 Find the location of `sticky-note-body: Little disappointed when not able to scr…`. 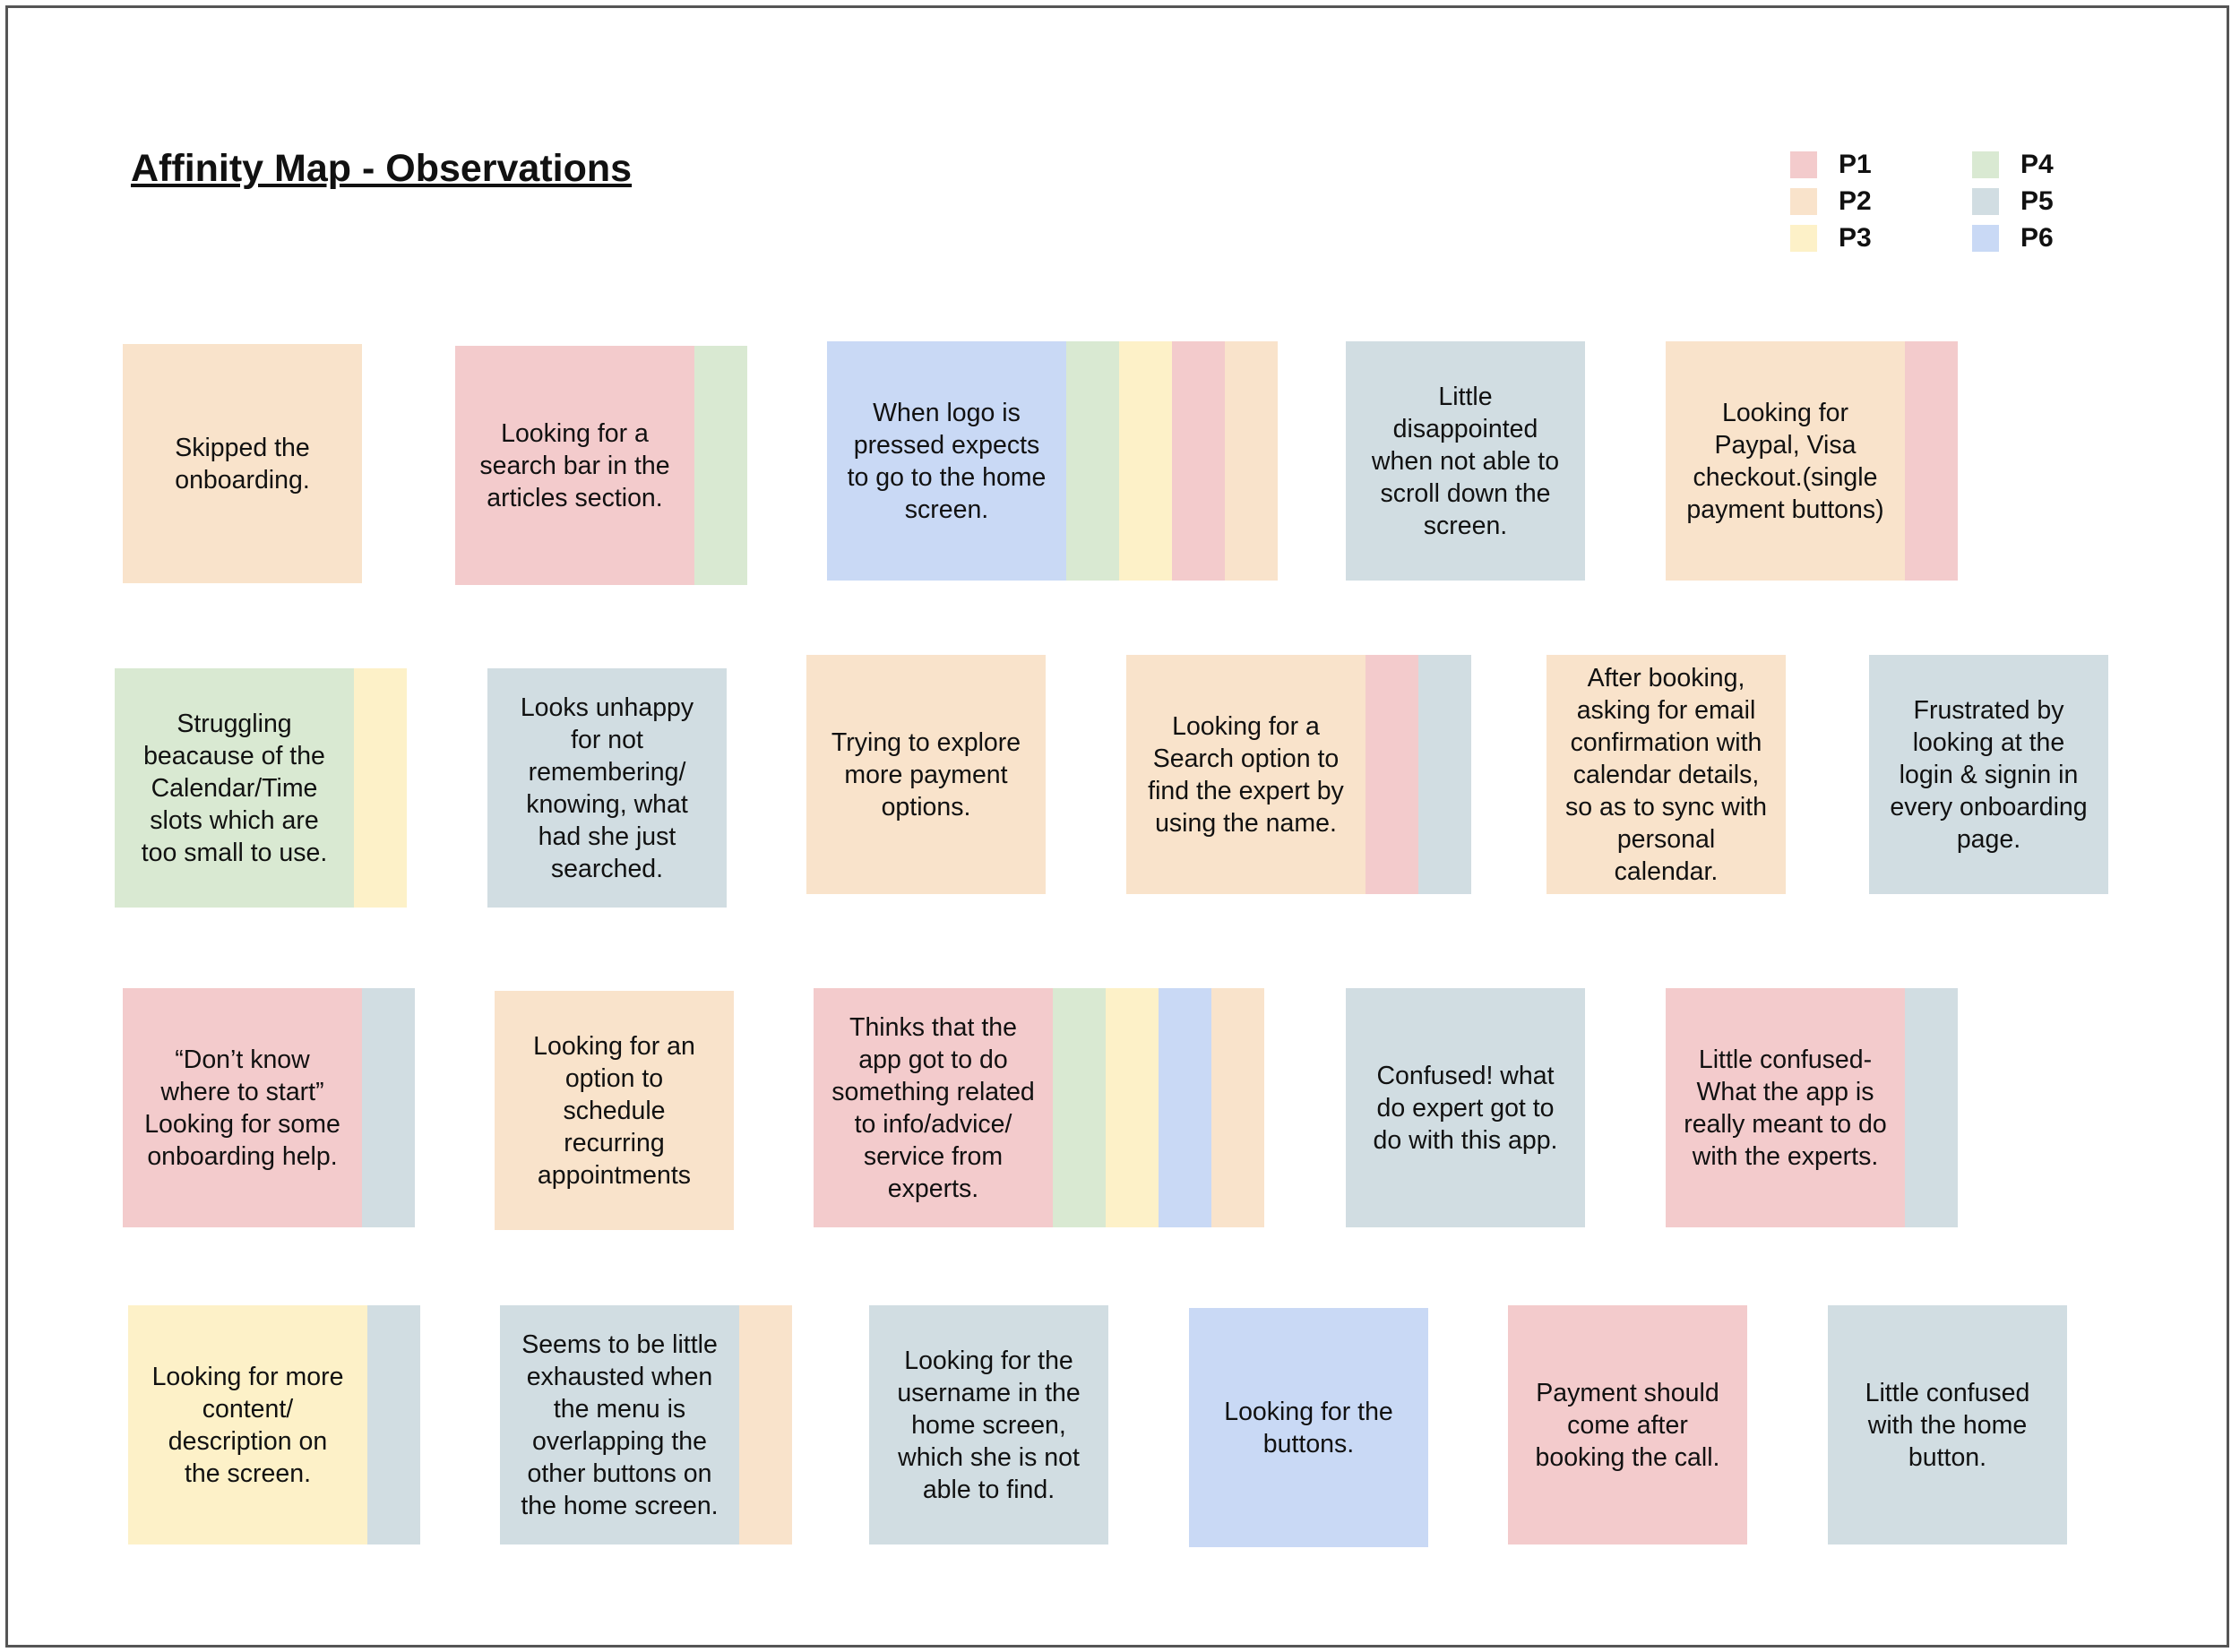

sticky-note-body: Little disappointed when not able to scr… is located at coordinates (1466, 461).